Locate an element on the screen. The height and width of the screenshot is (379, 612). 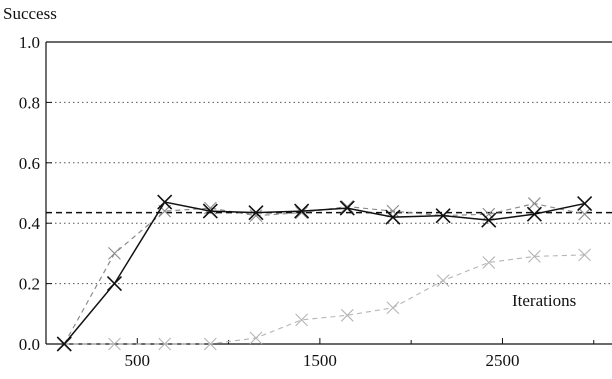
x-tick-label: 1500 is located at coordinates (320, 360).